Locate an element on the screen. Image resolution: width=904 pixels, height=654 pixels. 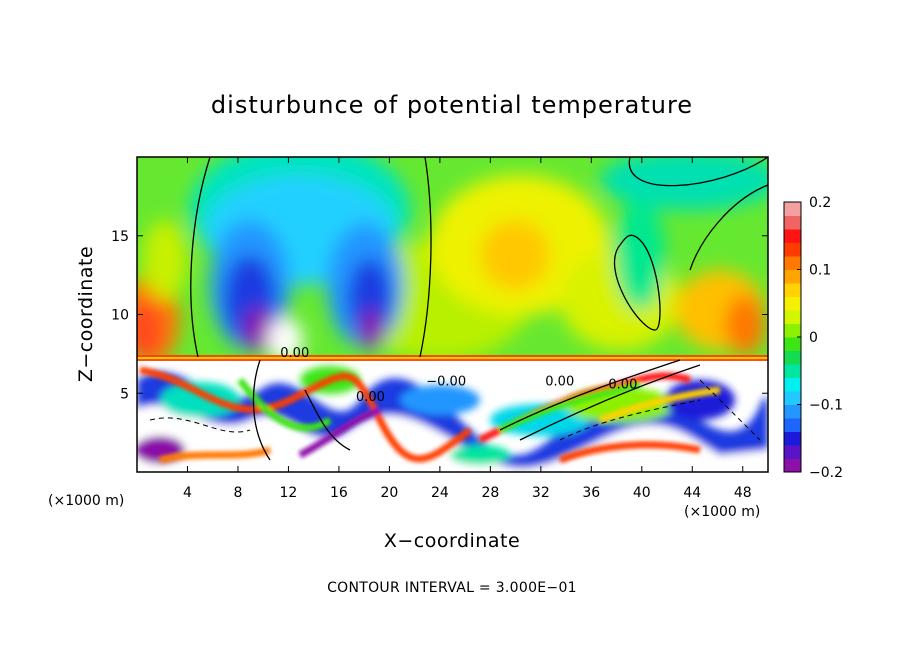
x-tick-label: 28 is located at coordinates (490, 493).